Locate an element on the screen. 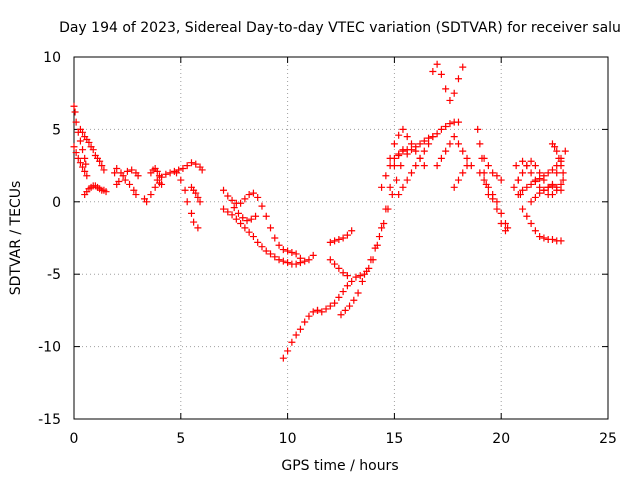 The width and height of the screenshot is (640, 480). series-track-q is located at coordinates (338, 268).